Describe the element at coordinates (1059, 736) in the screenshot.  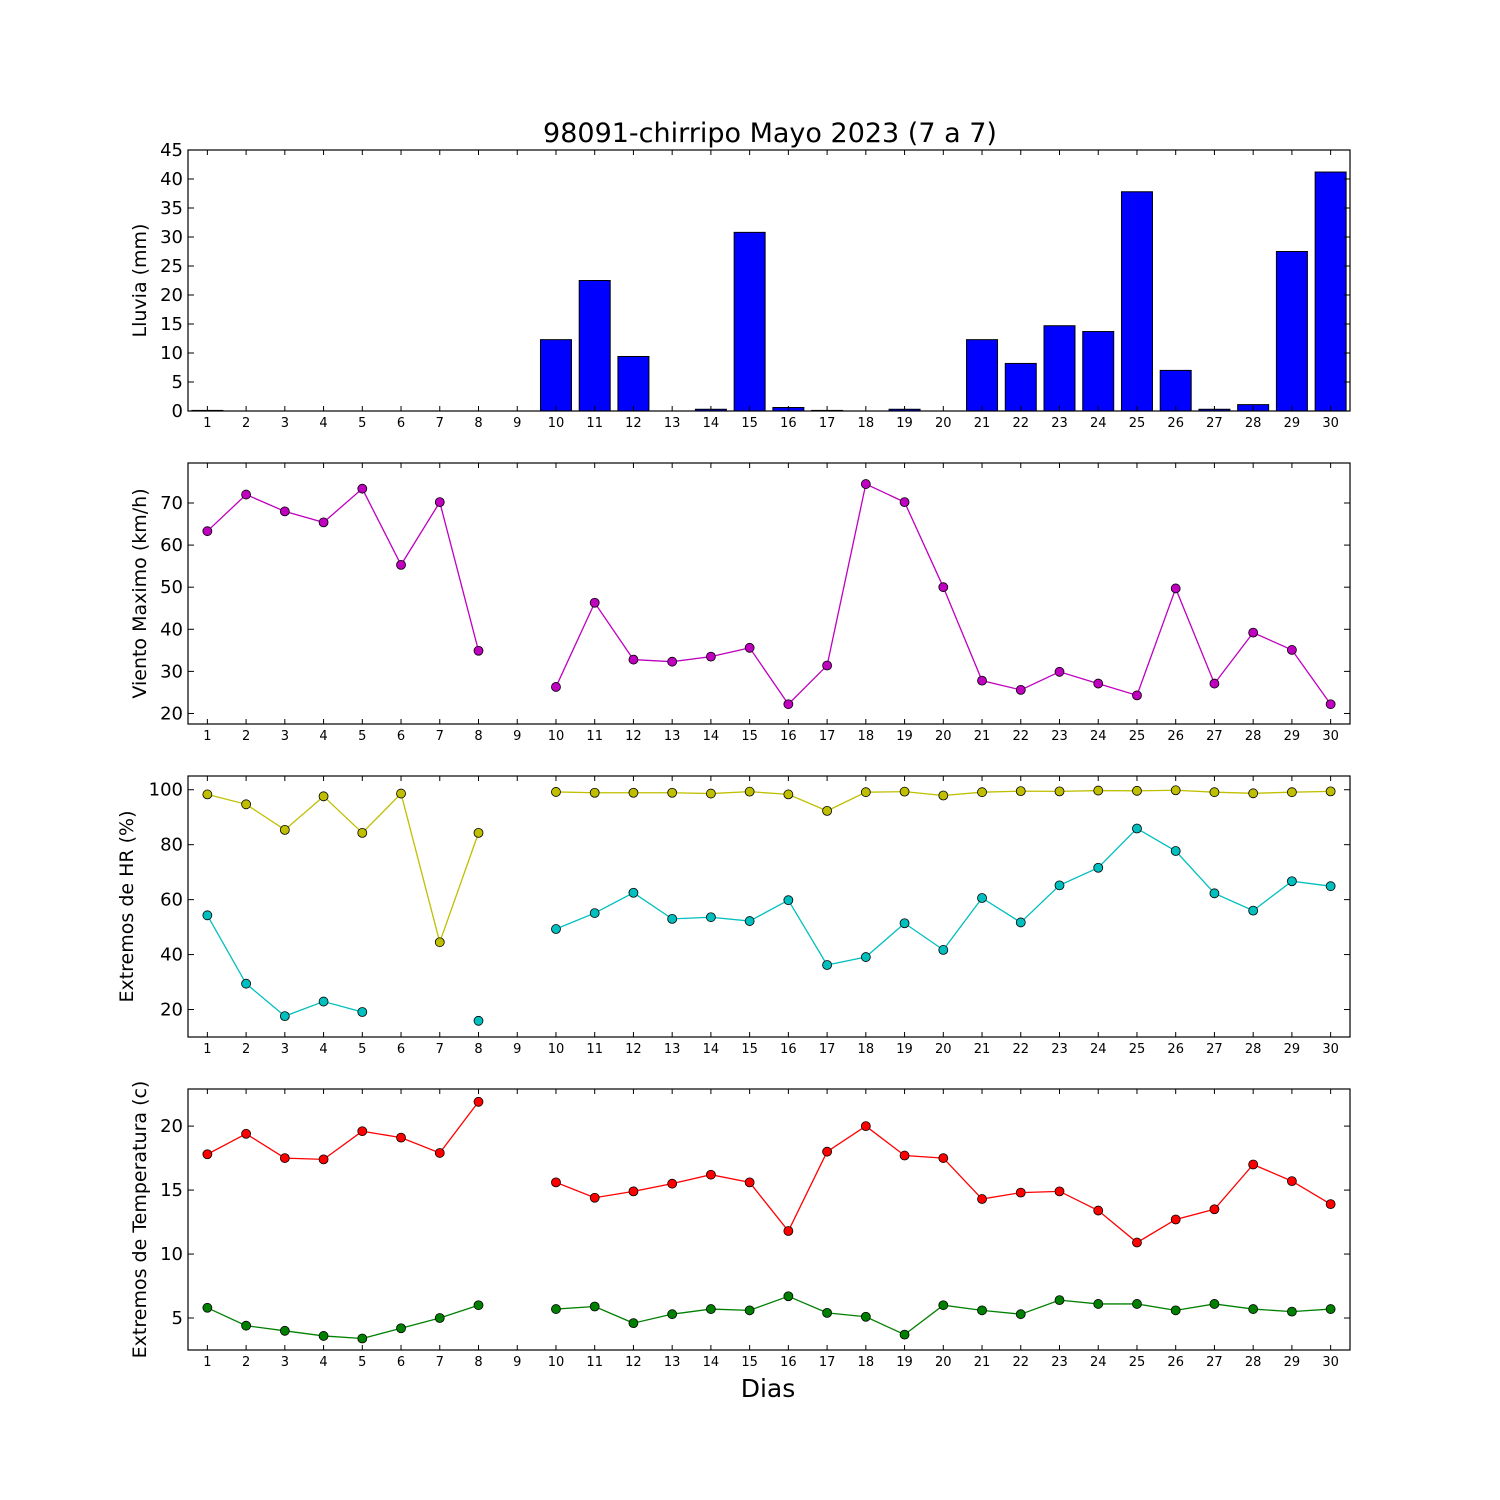
I see `x-tick-label: 23` at that location.